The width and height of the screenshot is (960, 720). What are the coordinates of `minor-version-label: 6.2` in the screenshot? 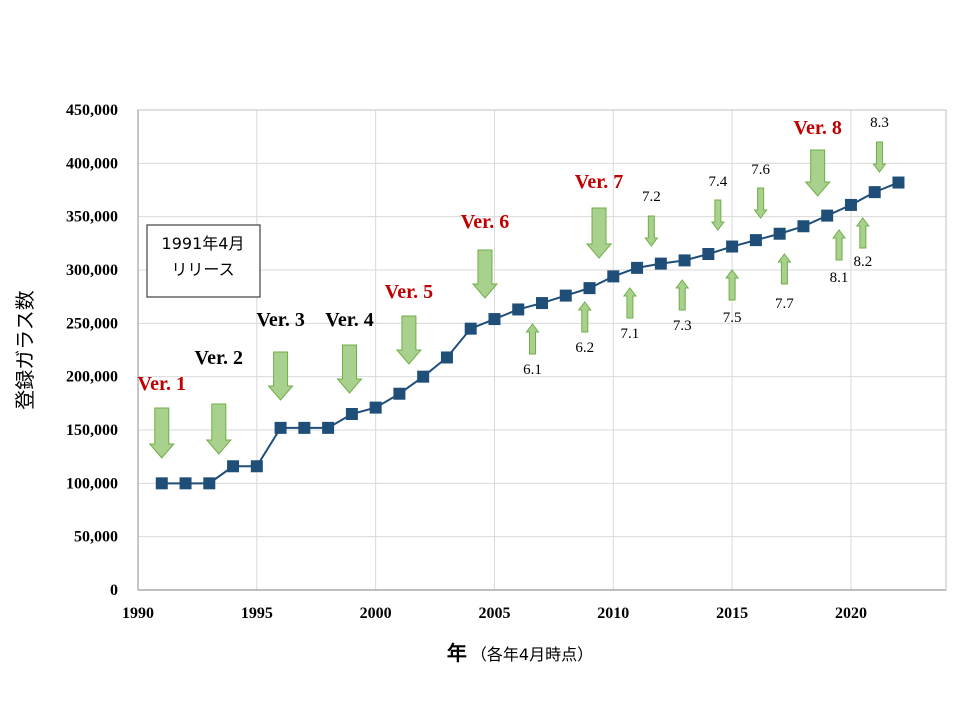 It's located at (584, 348).